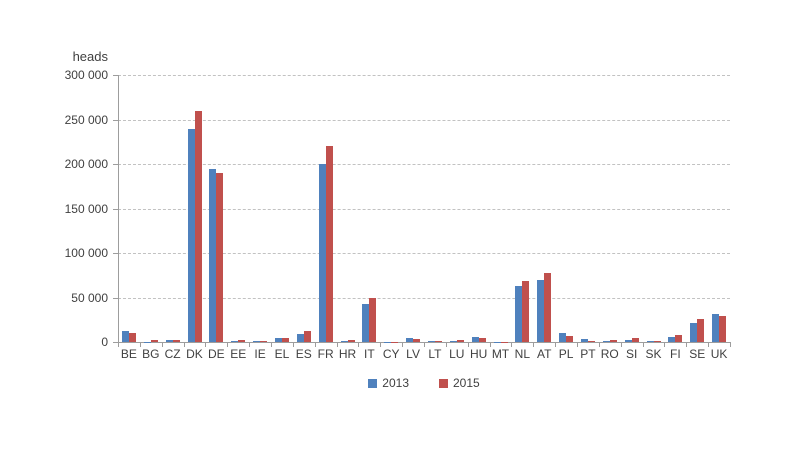 This screenshot has width=806, height=453. I want to click on bar-2013-SK, so click(650, 341).